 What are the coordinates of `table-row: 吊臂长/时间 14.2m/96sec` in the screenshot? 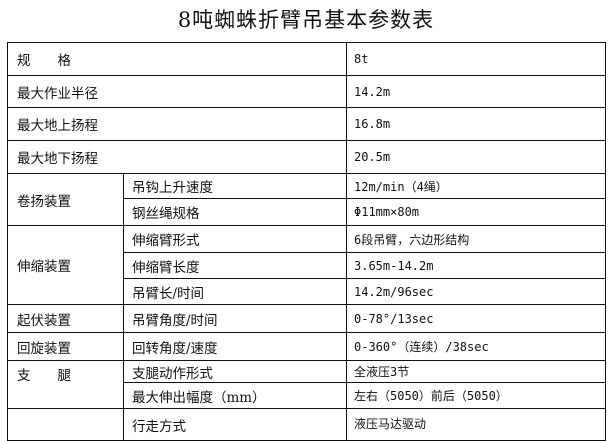 It's located at (307, 291).